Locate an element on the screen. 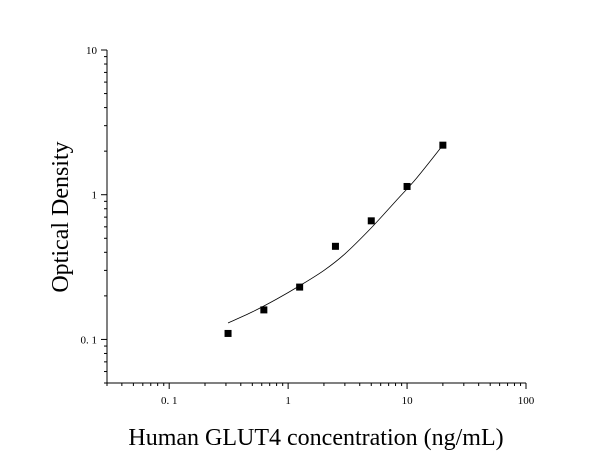 The width and height of the screenshot is (607, 459). y-axis-title: Optical Density is located at coordinates (61, 216).